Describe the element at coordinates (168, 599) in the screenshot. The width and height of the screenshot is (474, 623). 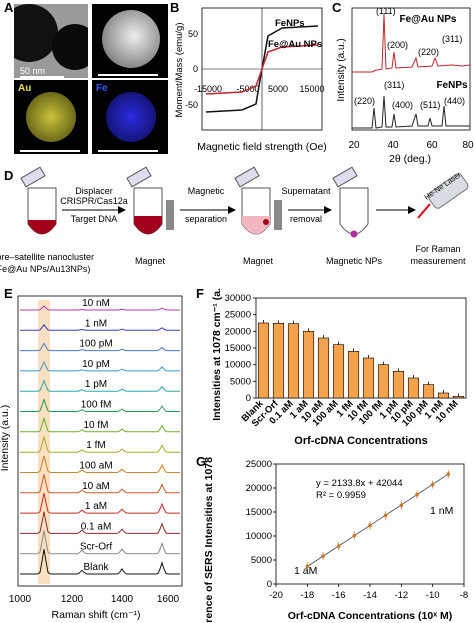
I see `xtick-1600: 1600` at that location.